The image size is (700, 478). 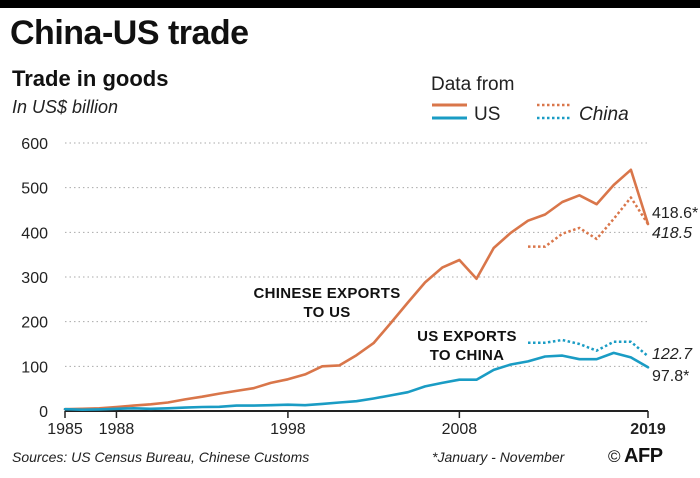 I want to click on legend-label-us: US, so click(x=487, y=114).